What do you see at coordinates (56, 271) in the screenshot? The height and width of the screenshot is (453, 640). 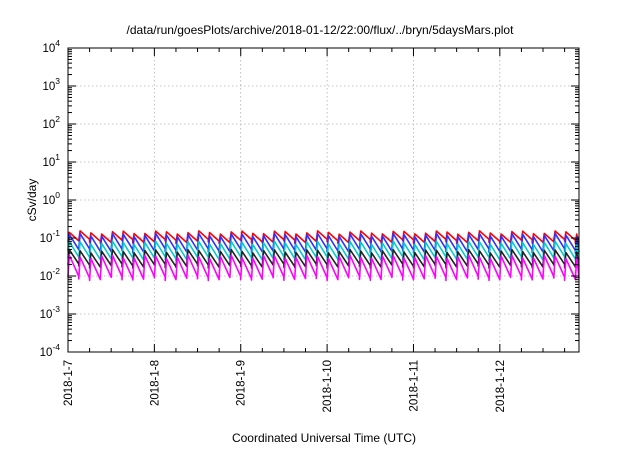 I see `y-tick-exponent: -2` at bounding box center [56, 271].